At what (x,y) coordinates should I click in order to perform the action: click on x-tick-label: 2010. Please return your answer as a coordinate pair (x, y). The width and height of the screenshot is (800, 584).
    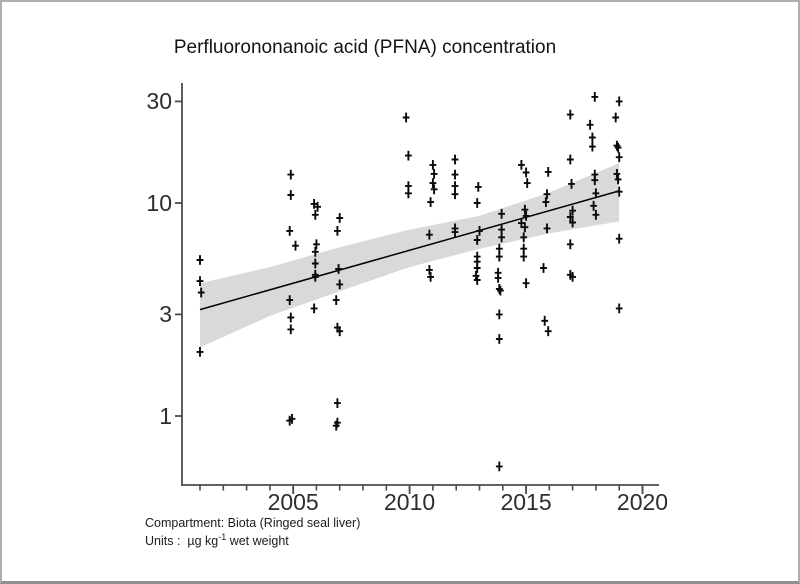
    Looking at the image, I should click on (410, 502).